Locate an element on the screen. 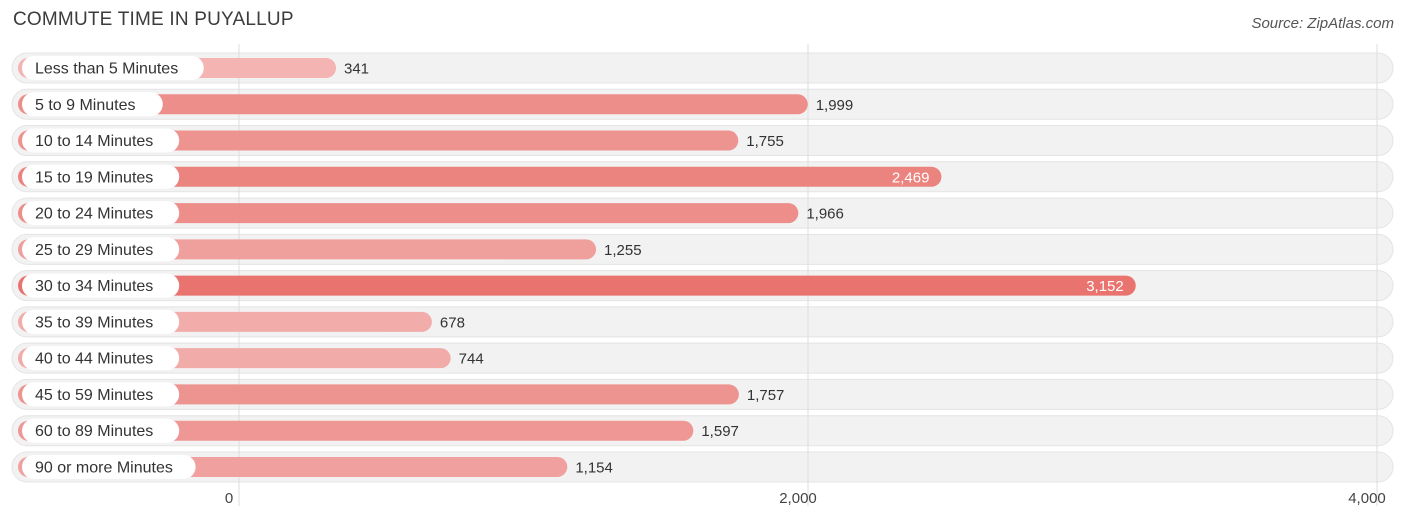 The image size is (1406, 522). value-label: 1,966 is located at coordinates (825, 214).